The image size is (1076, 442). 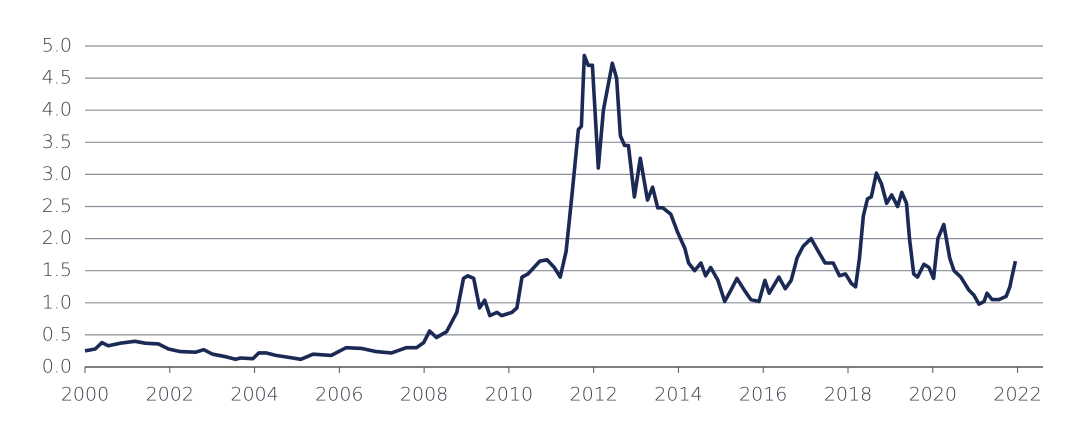 What do you see at coordinates (1017, 395) in the screenshot?
I see `x-tick-label: 2022` at bounding box center [1017, 395].